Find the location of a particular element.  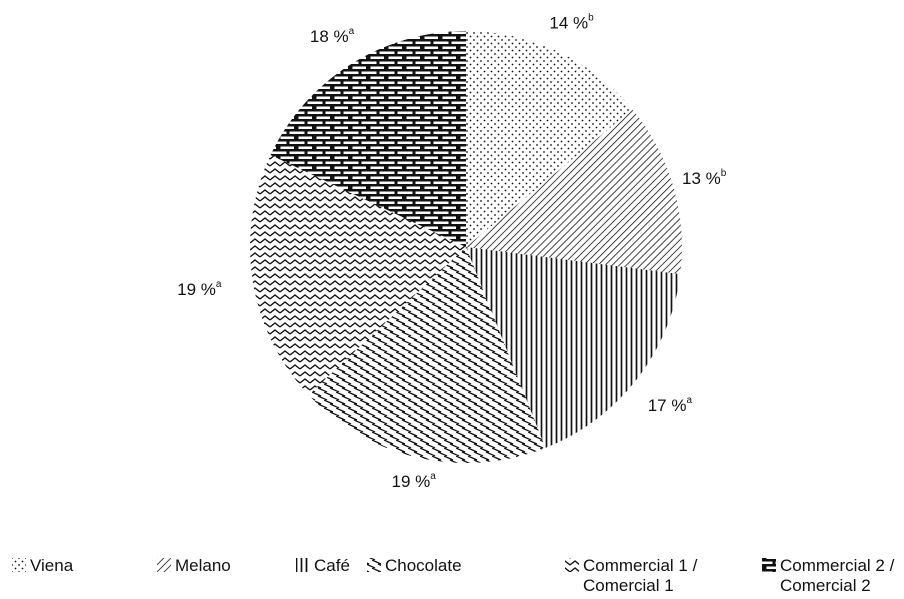

legend-swatch-melano is located at coordinates (164, 565).